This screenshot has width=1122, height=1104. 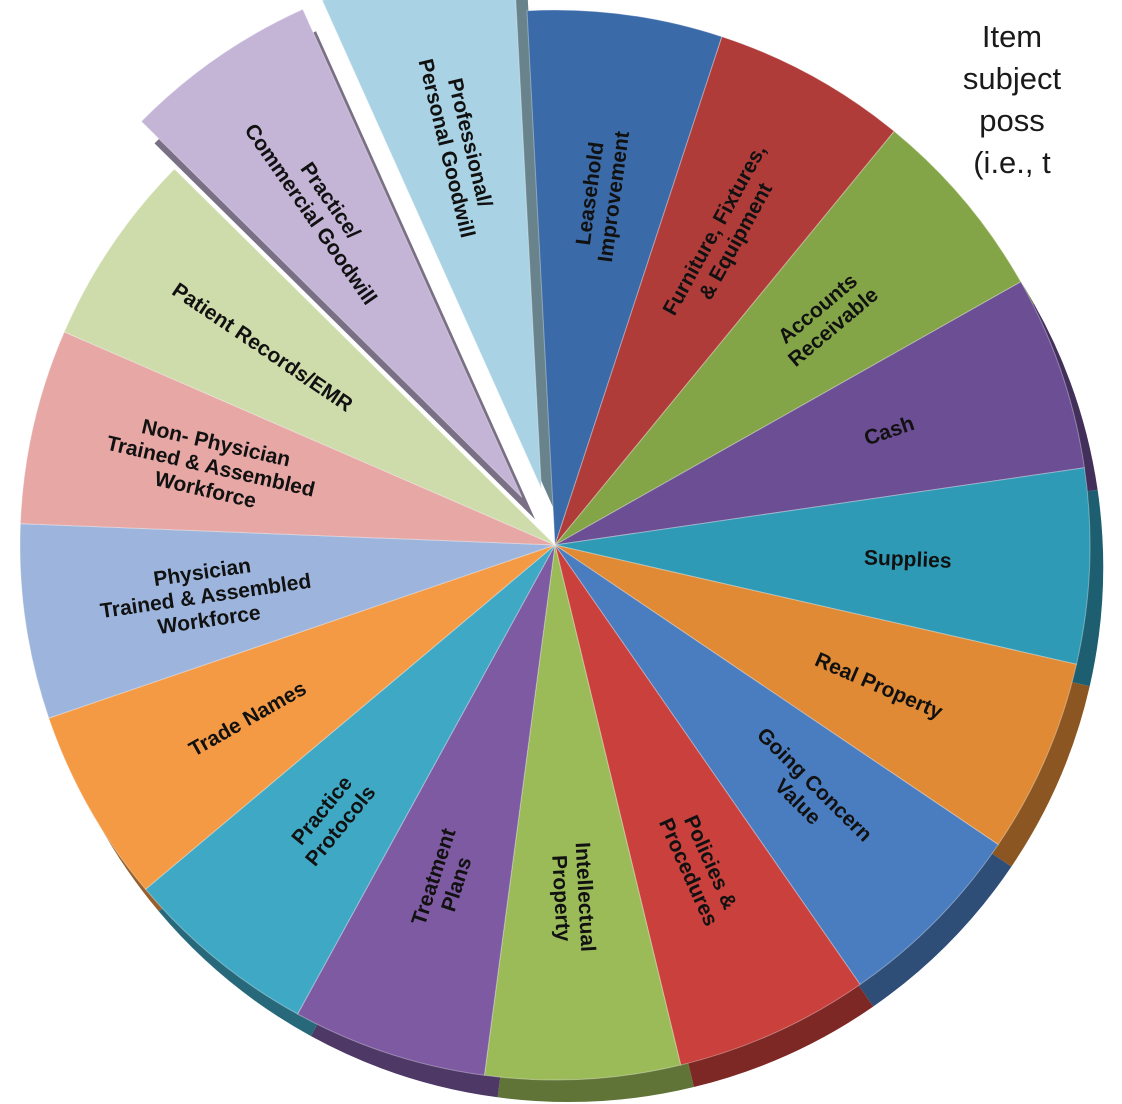 I want to click on slice-policies-procedures, so click(x=707, y=805).